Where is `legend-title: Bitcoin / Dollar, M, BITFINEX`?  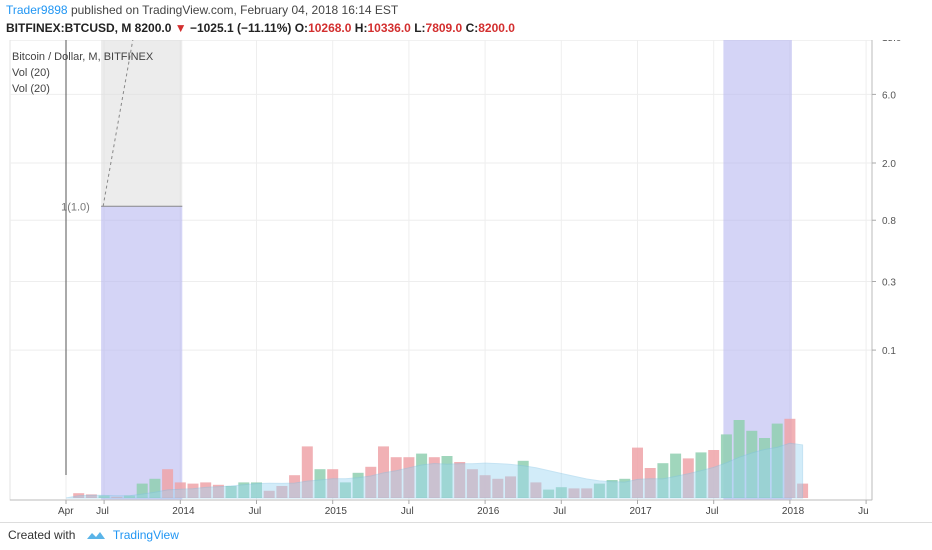
legend-title: Bitcoin / Dollar, M, BITFINEX is located at coordinates (83, 57).